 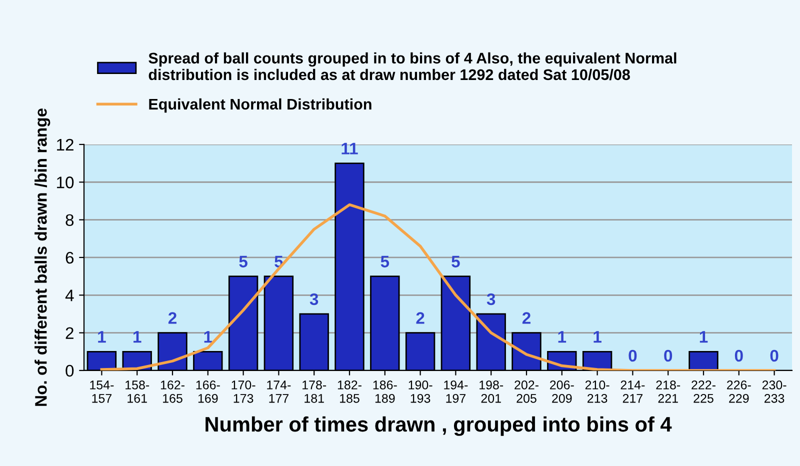 What do you see at coordinates (492, 391) in the screenshot?
I see `x-tick-label: 198- 201` at bounding box center [492, 391].